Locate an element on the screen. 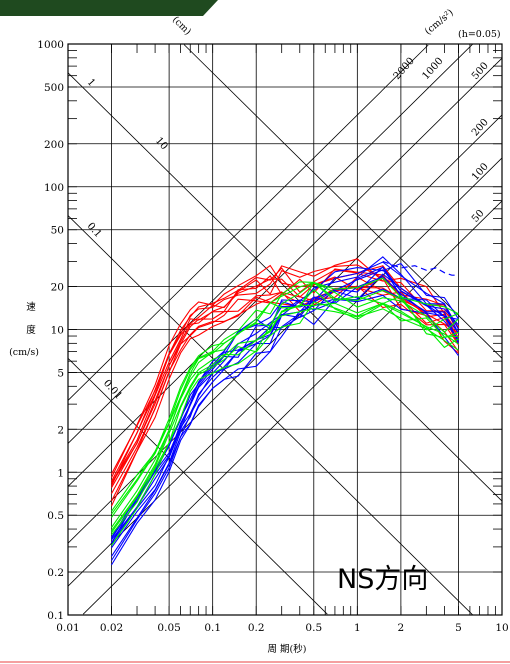 The width and height of the screenshot is (510, 664). y-tick-label: 0.5 is located at coordinates (55, 516).